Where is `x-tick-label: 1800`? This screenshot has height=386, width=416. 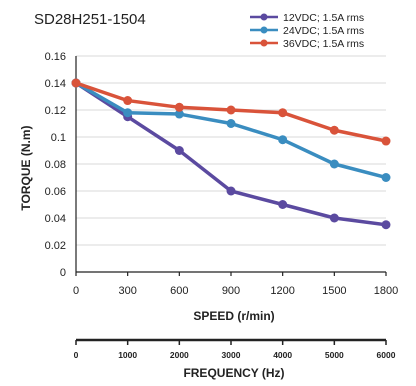
x-tick-label: 1800 is located at coordinates (386, 291).